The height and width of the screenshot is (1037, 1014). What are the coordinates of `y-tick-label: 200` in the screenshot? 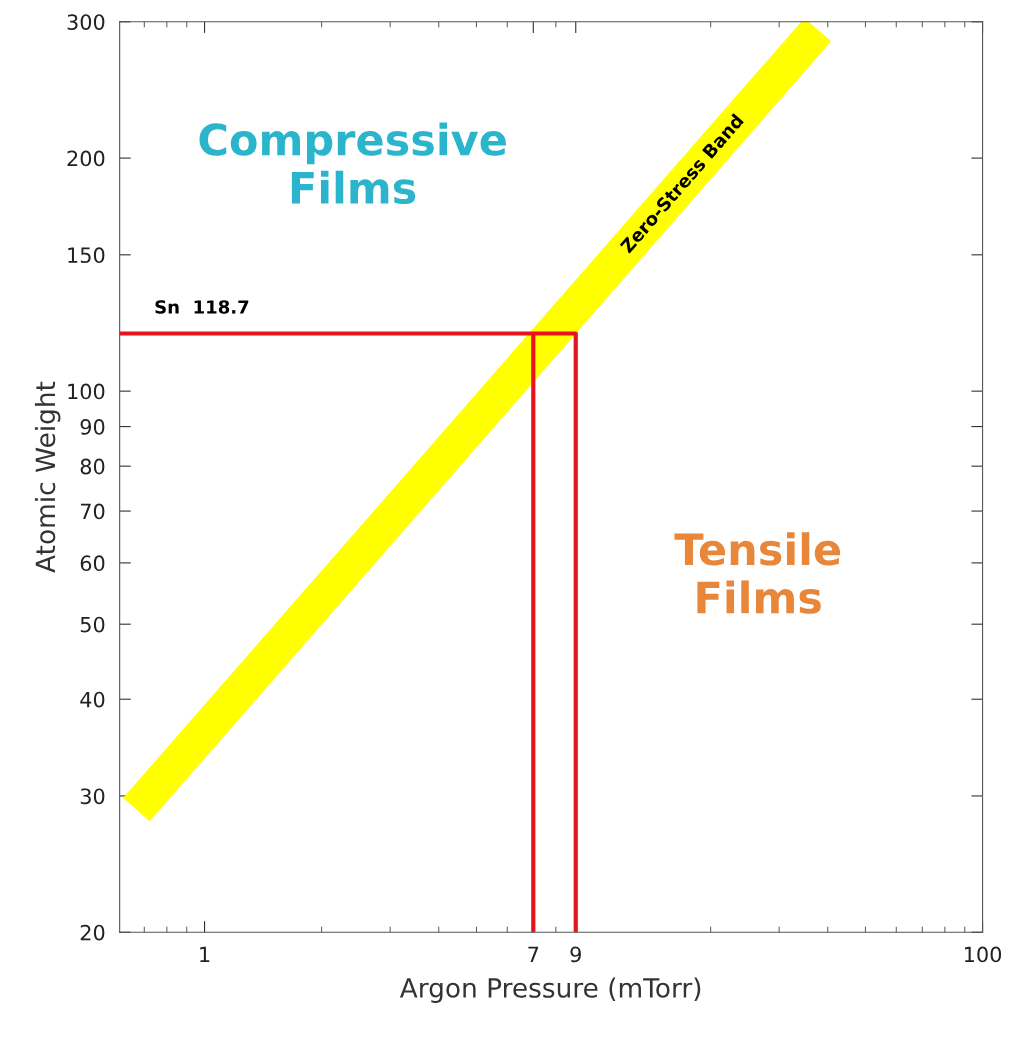 It's located at (86, 158).